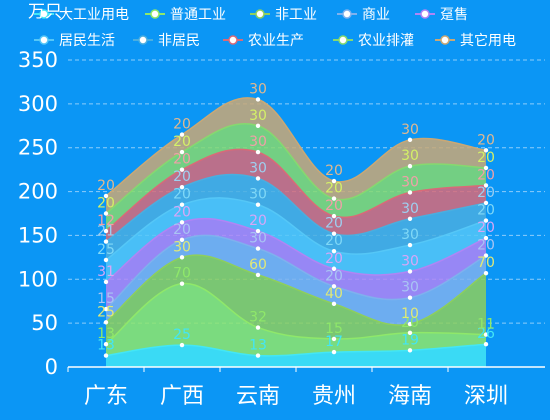 The height and width of the screenshot is (420, 550). What do you see at coordinates (45, 12) in the screenshot?
I see `y-axis-unit-label: 万只` at bounding box center [45, 12].